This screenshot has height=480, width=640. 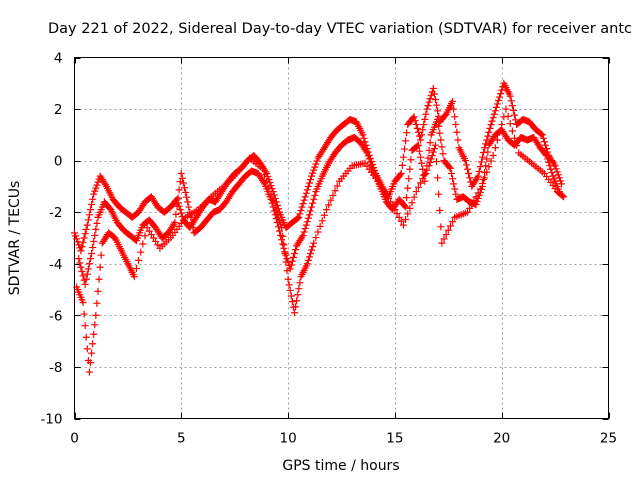 What do you see at coordinates (608, 439) in the screenshot?
I see `x-tick-label: 25` at bounding box center [608, 439].